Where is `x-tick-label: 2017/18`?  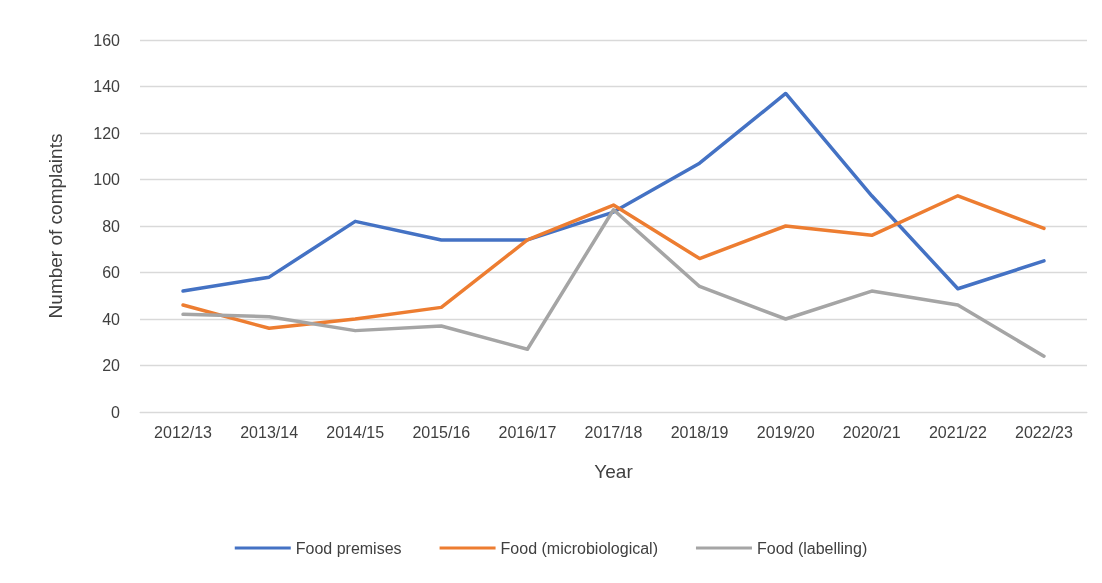 x-tick-label: 2017/18 is located at coordinates (613, 432).